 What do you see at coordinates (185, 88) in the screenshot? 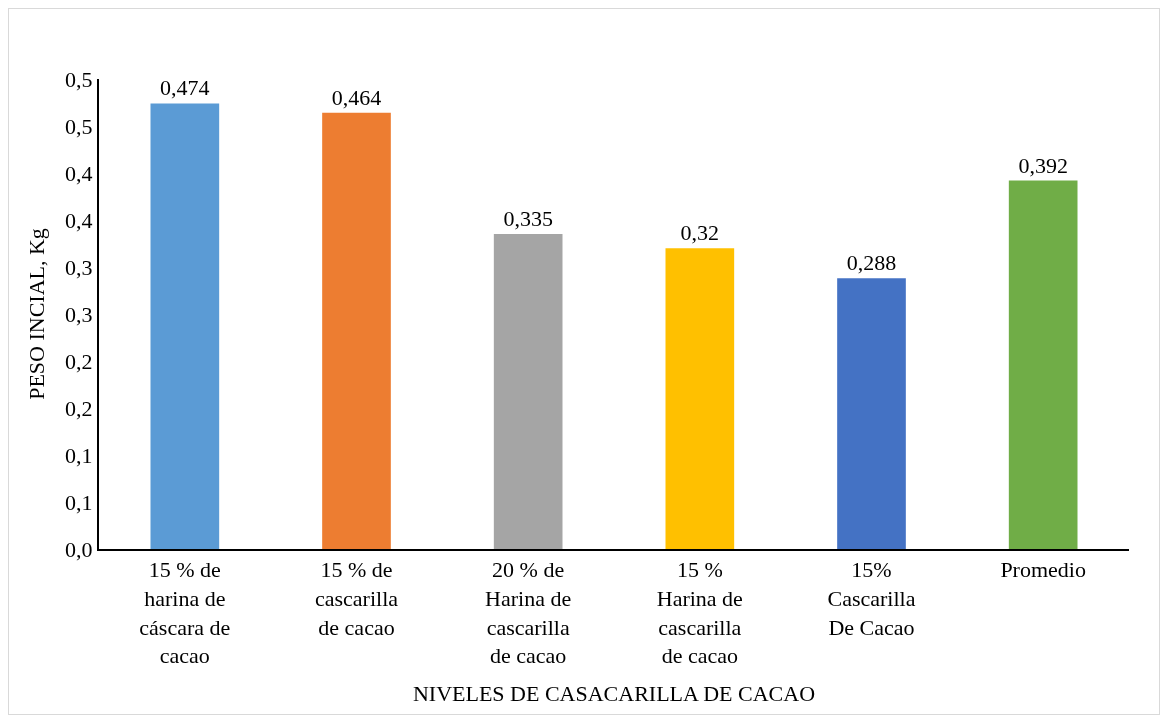
I see `data-label: 0,474` at bounding box center [185, 88].